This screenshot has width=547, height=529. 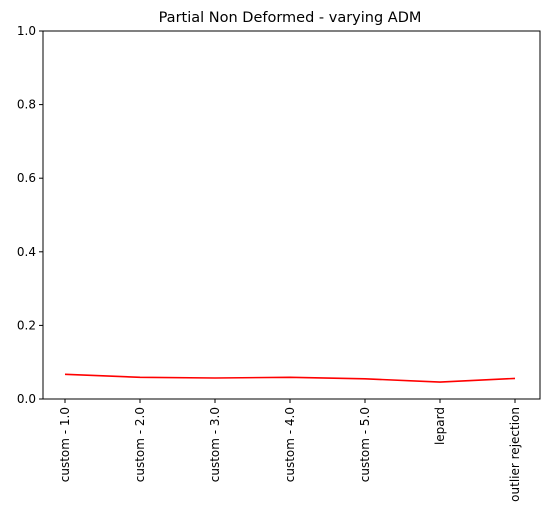 What do you see at coordinates (65, 444) in the screenshot?
I see `x-tick-label: custom - 1.0` at bounding box center [65, 444].